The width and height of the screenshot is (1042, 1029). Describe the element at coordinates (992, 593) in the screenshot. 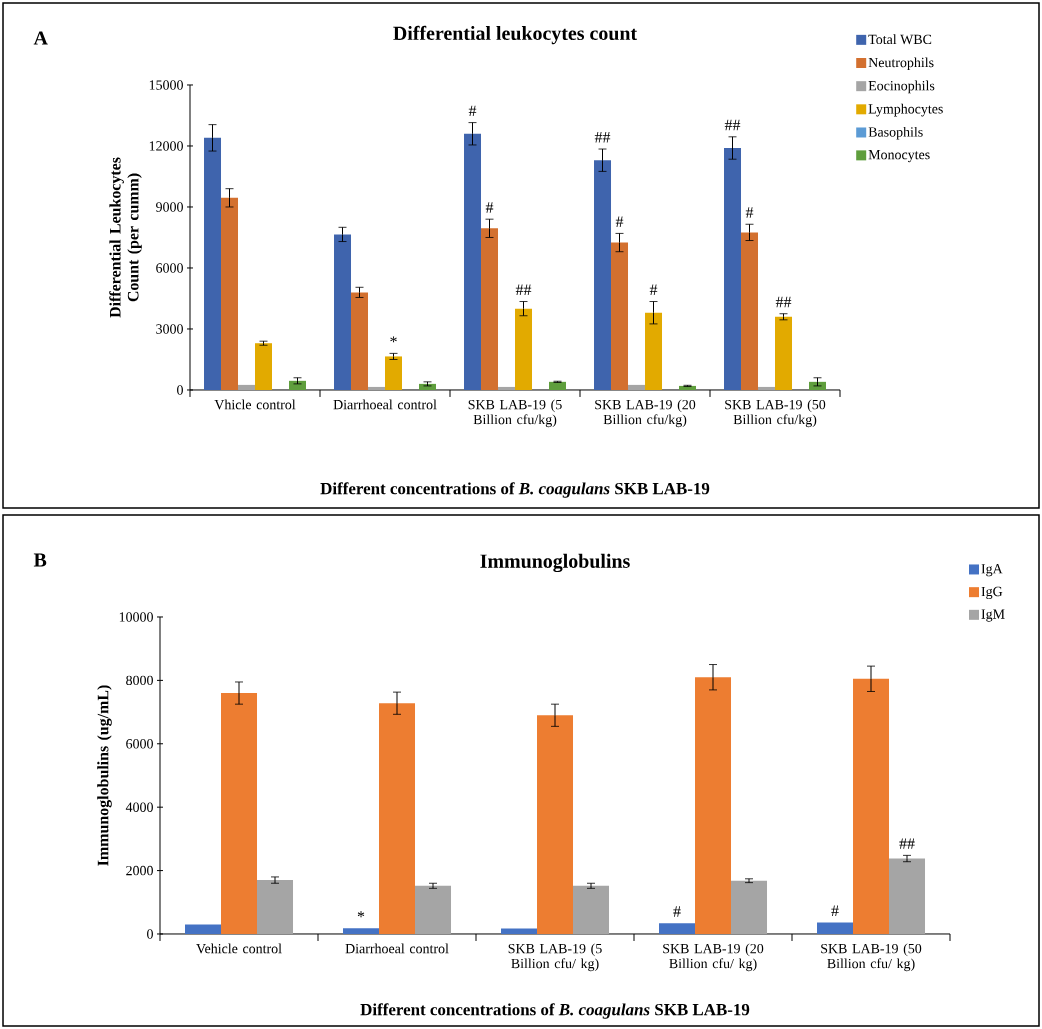

I see `legend-label: IgG` at that location.